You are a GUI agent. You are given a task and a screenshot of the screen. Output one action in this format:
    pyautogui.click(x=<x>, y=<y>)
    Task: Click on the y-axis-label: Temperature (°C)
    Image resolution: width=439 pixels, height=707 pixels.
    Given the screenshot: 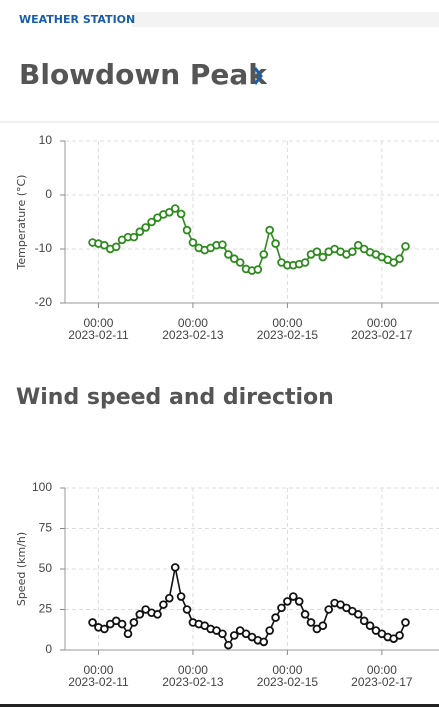 What is the action you would take?
    pyautogui.click(x=21, y=223)
    